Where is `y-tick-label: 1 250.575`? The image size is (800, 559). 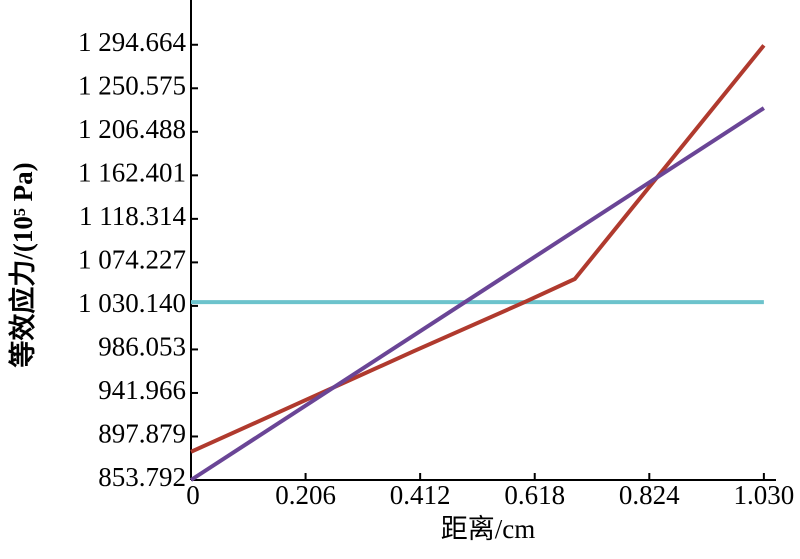 y-tick-label: 1 250.575 is located at coordinates (132, 85).